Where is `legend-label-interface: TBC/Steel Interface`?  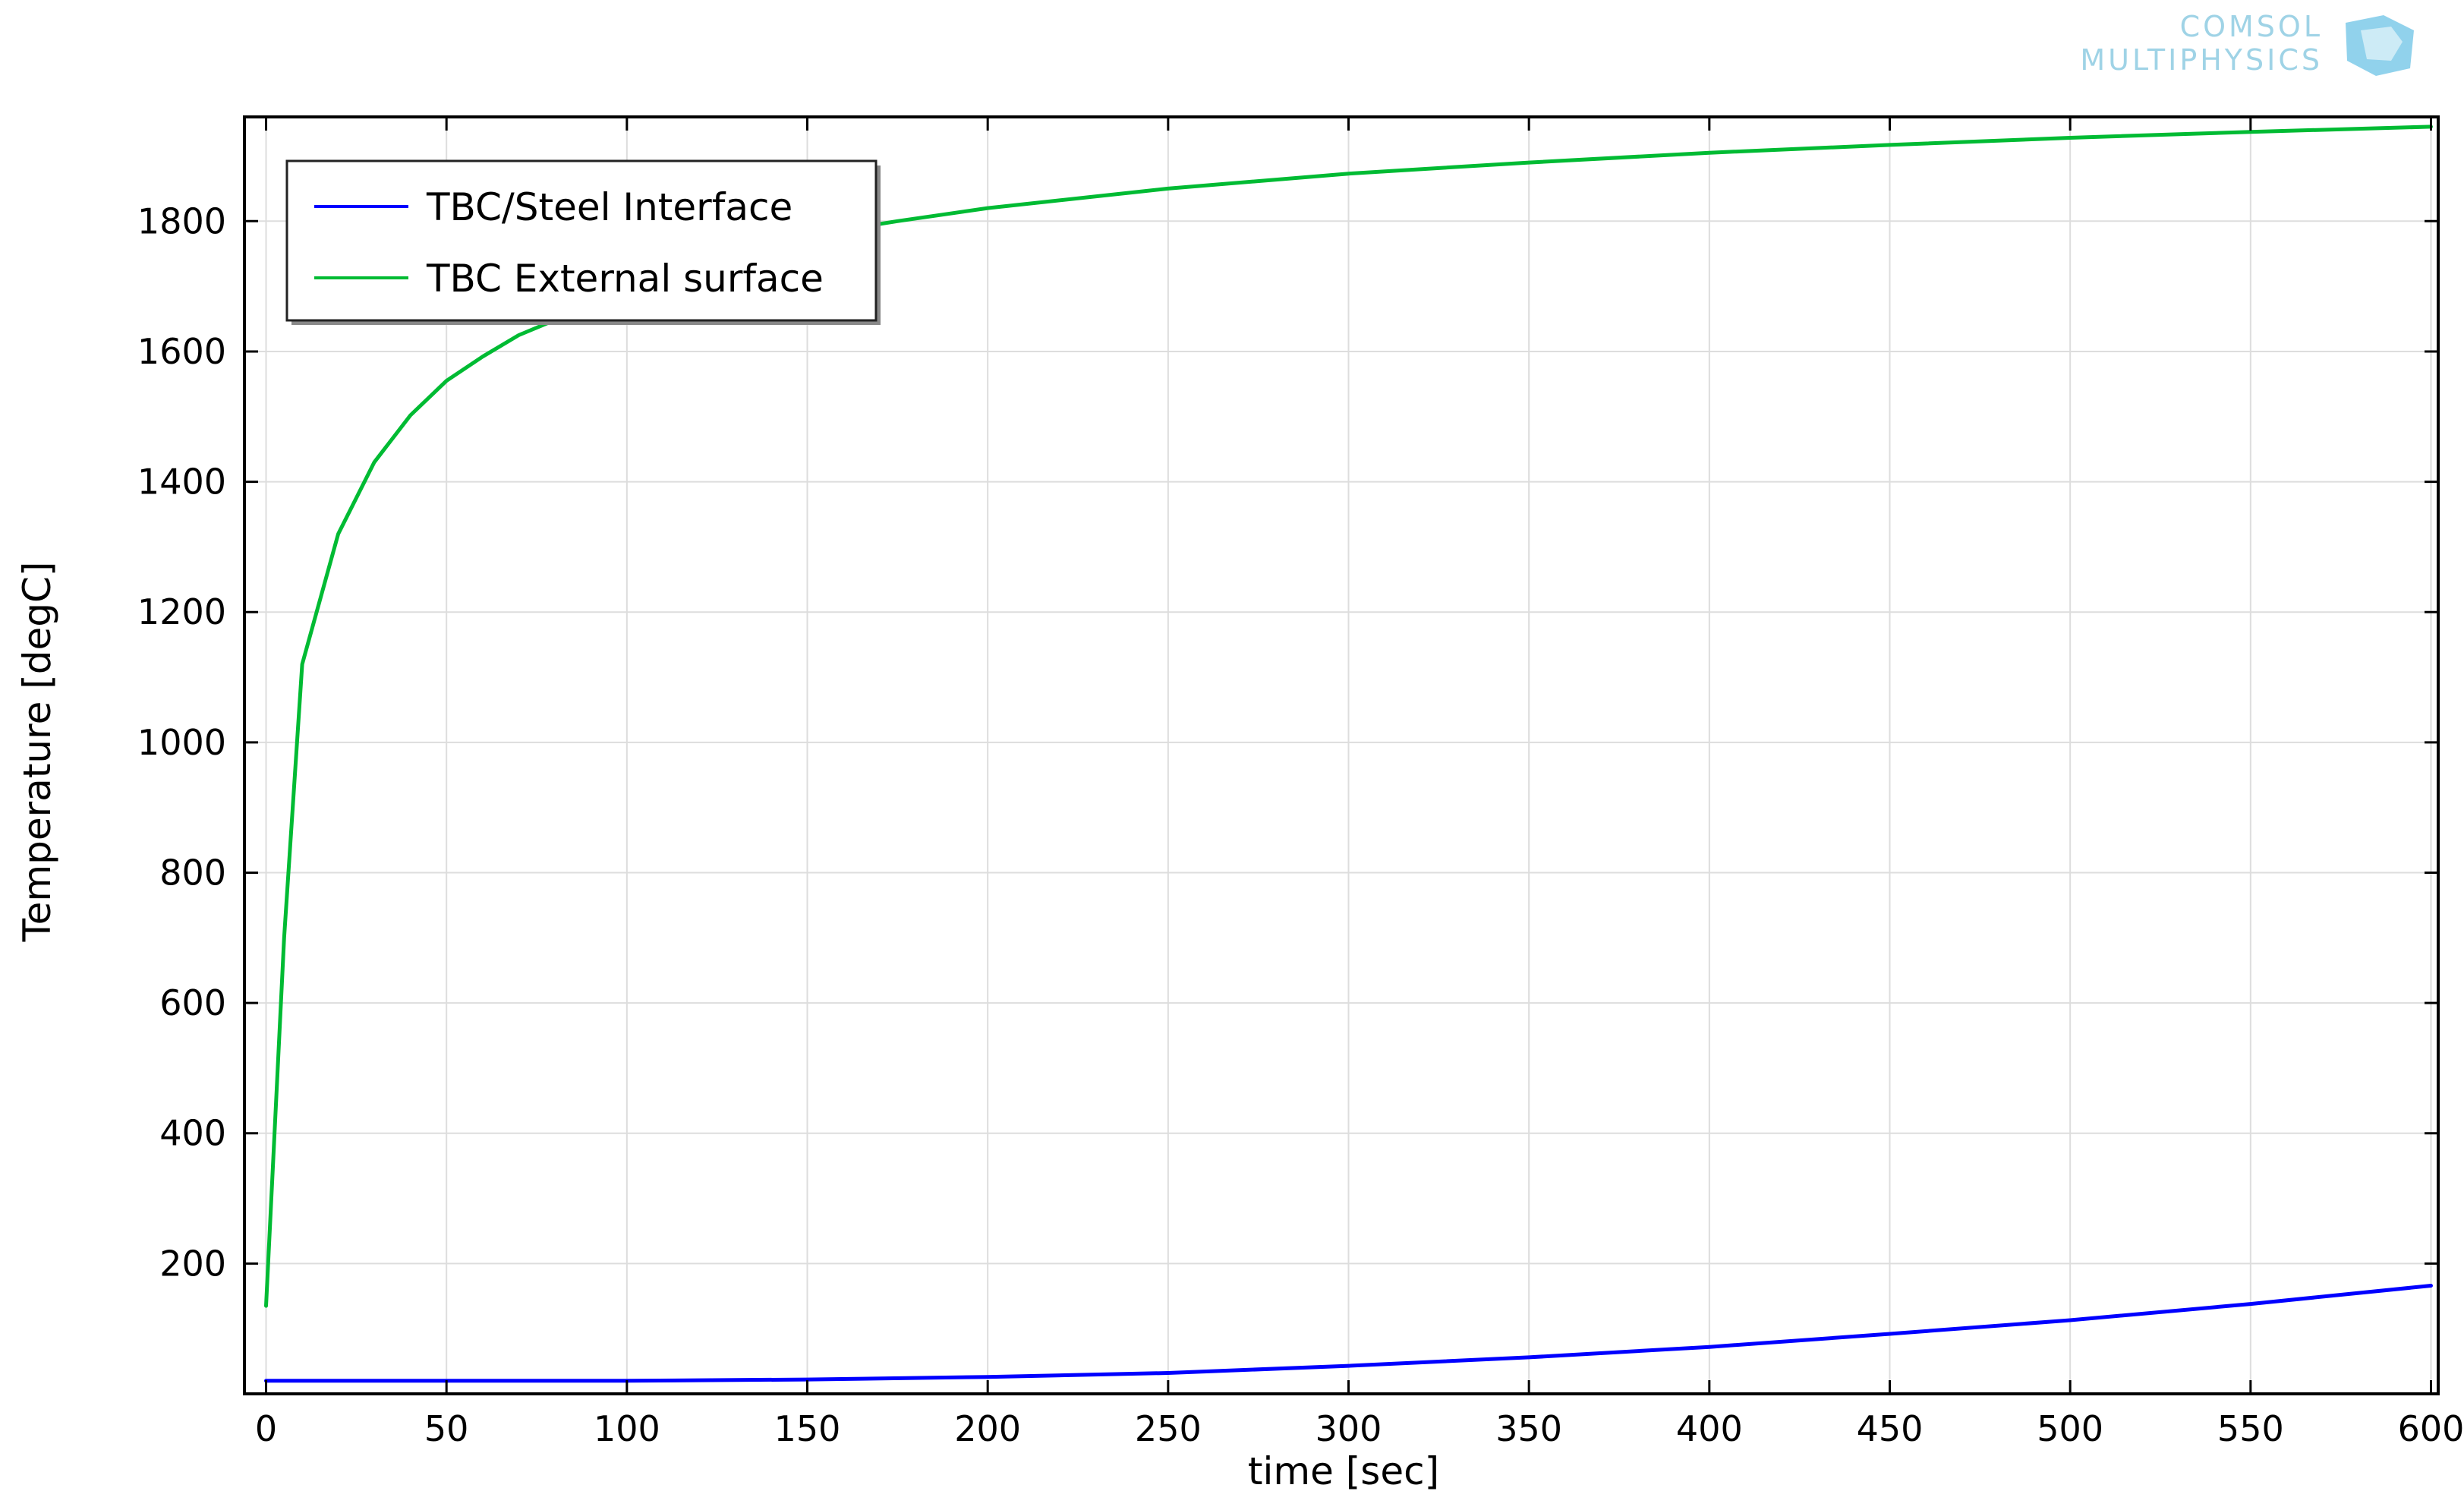 legend-label-interface: TBC/Steel Interface is located at coordinates (609, 207).